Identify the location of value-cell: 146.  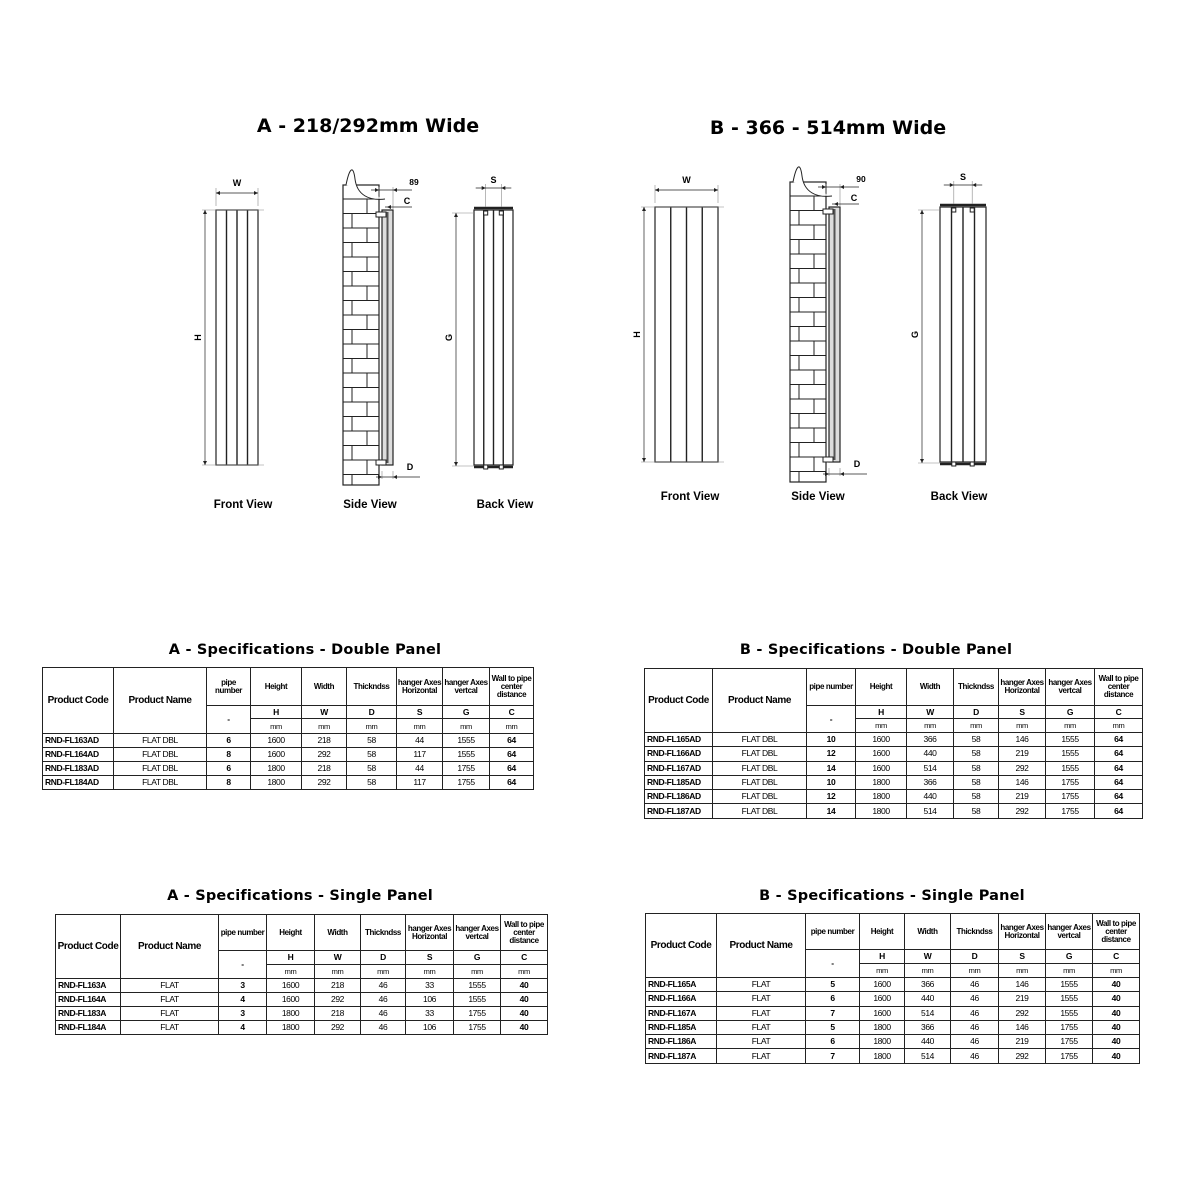
(1022, 984).